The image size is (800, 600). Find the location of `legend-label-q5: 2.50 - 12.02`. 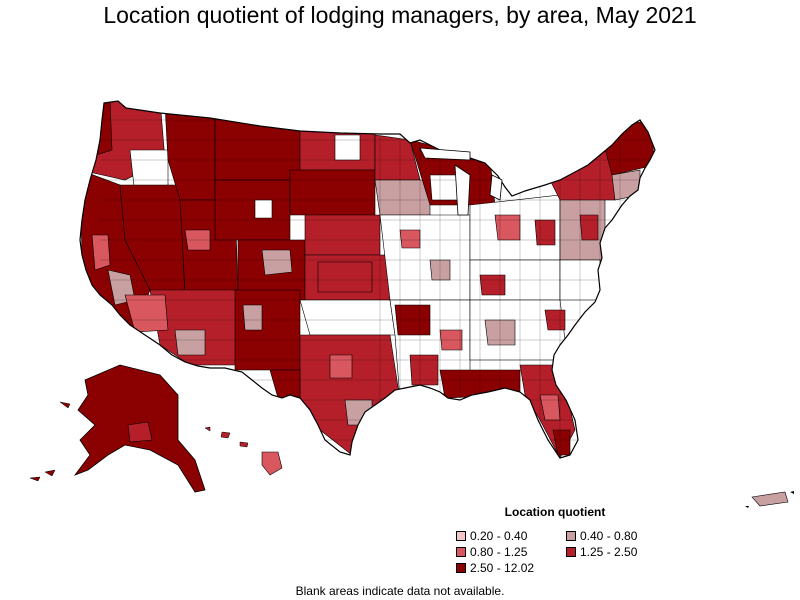

legend-label-q5: 2.50 - 12.02 is located at coordinates (502, 568).